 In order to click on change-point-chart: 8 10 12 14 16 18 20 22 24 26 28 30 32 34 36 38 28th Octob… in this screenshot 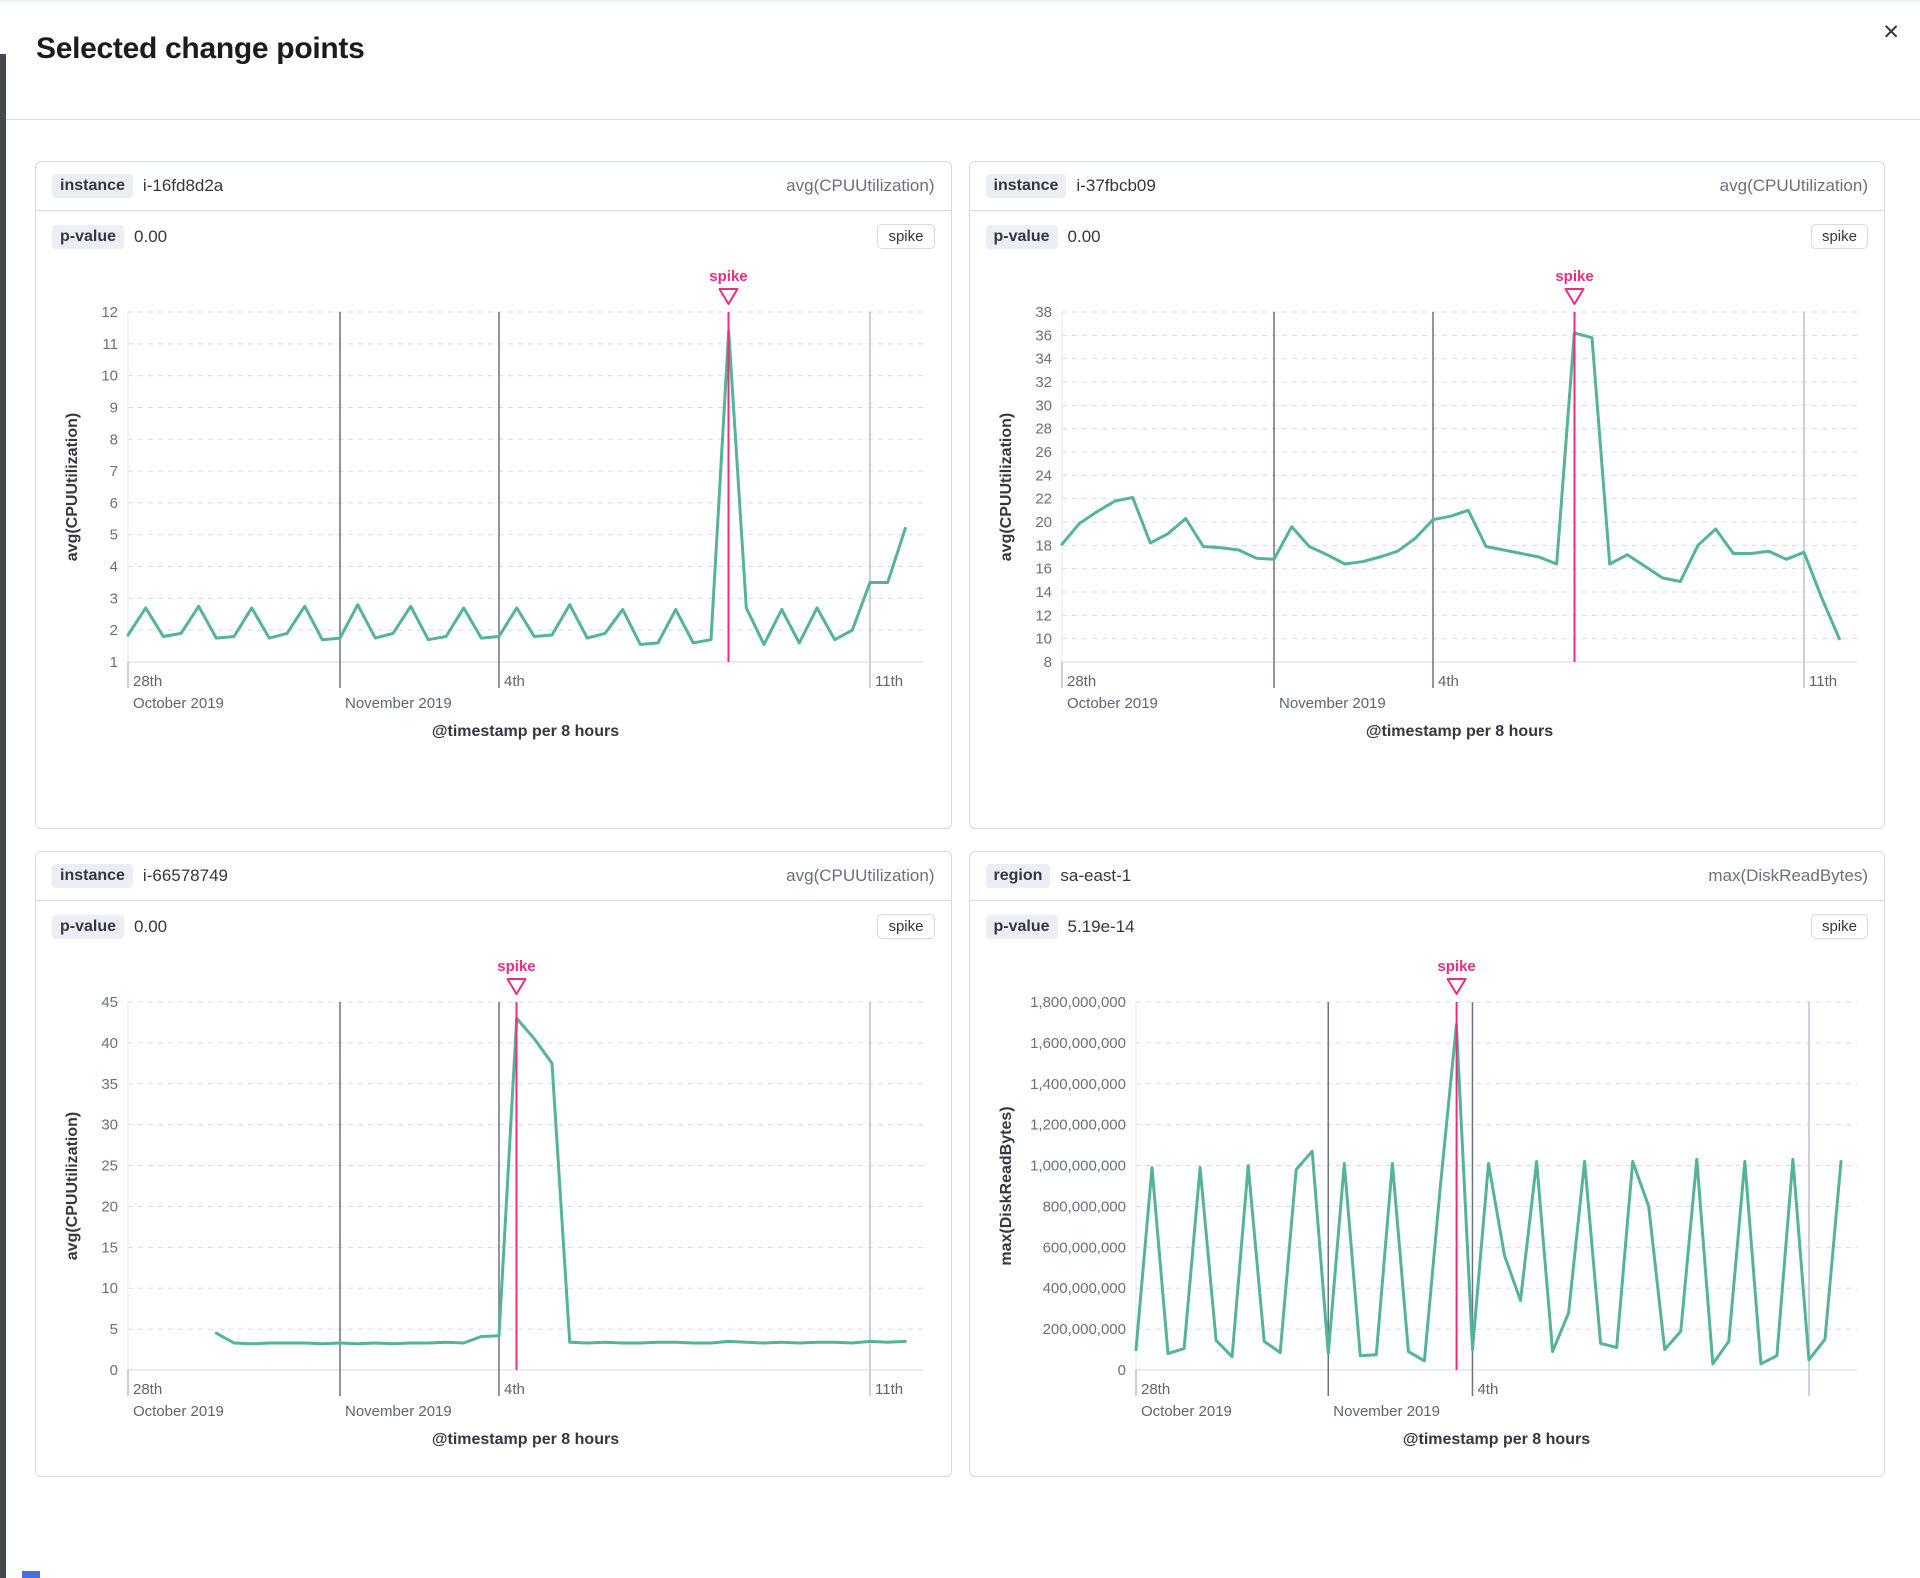, I will do `click(1427, 500)`.